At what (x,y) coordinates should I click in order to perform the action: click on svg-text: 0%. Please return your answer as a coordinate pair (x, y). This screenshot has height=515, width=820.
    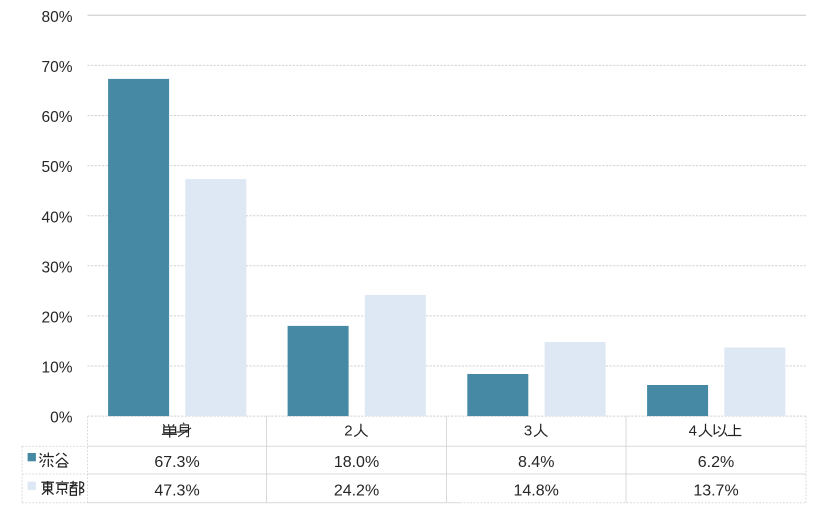
    Looking at the image, I should click on (61, 418).